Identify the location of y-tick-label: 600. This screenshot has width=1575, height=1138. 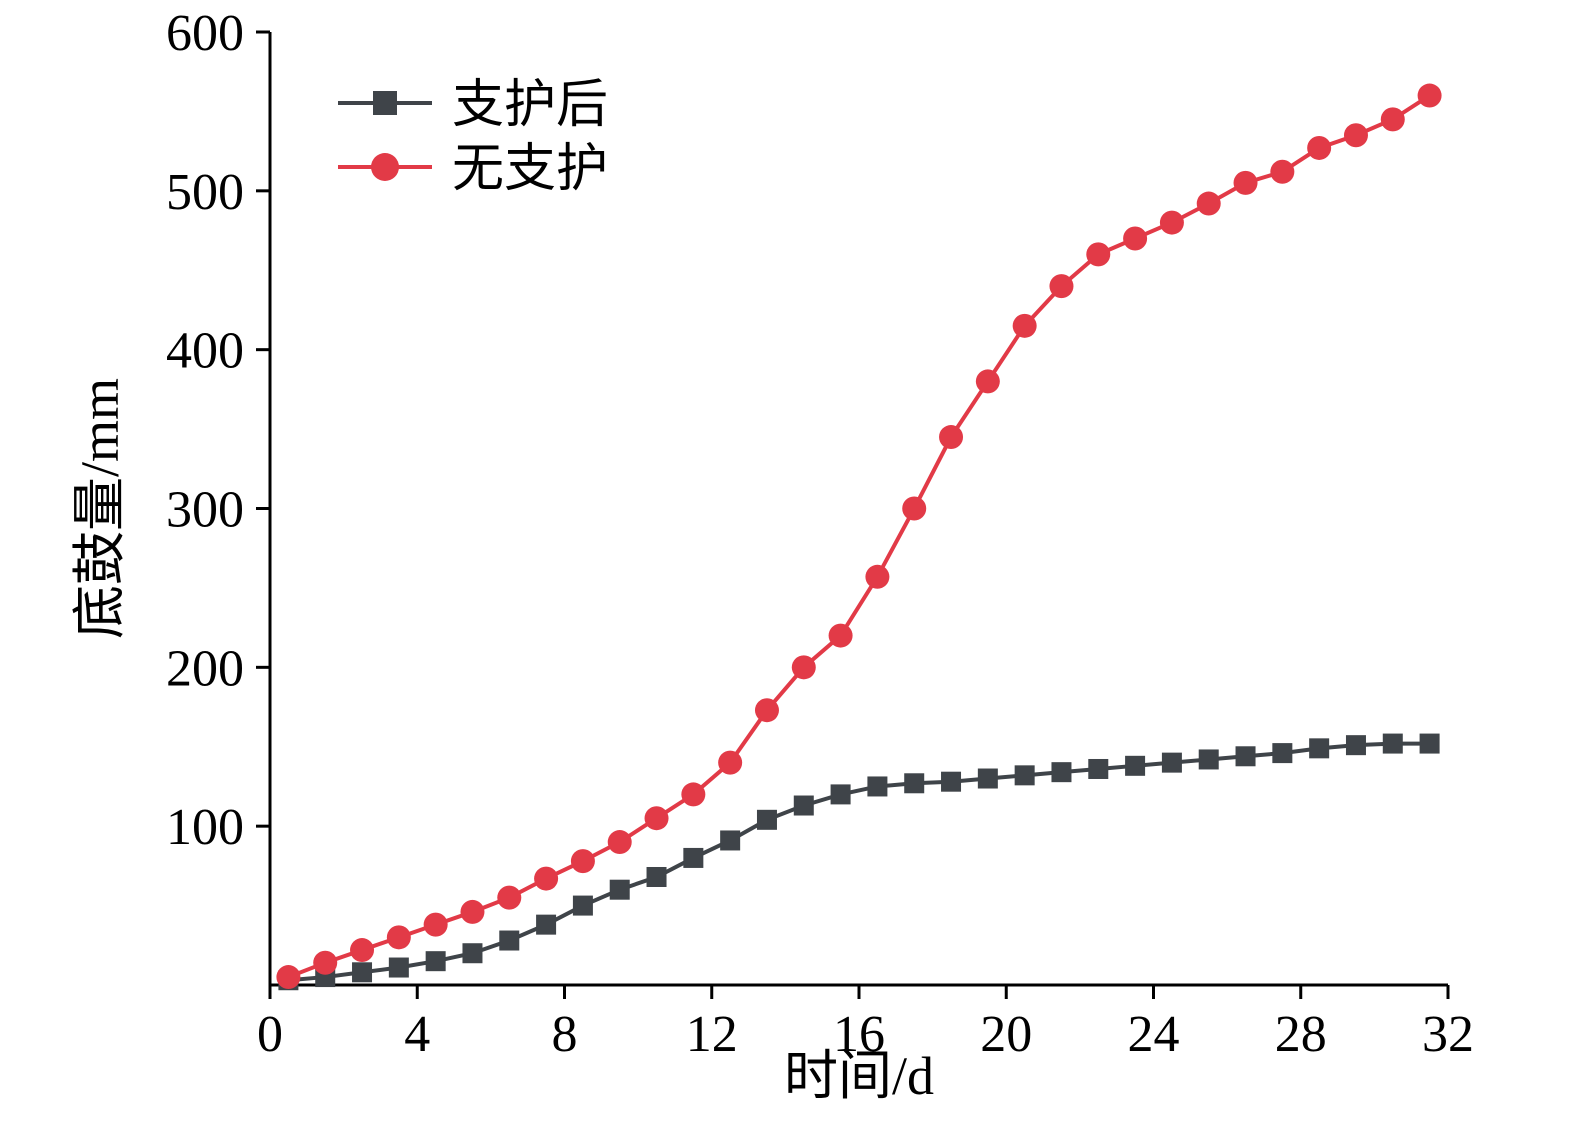
(205, 33).